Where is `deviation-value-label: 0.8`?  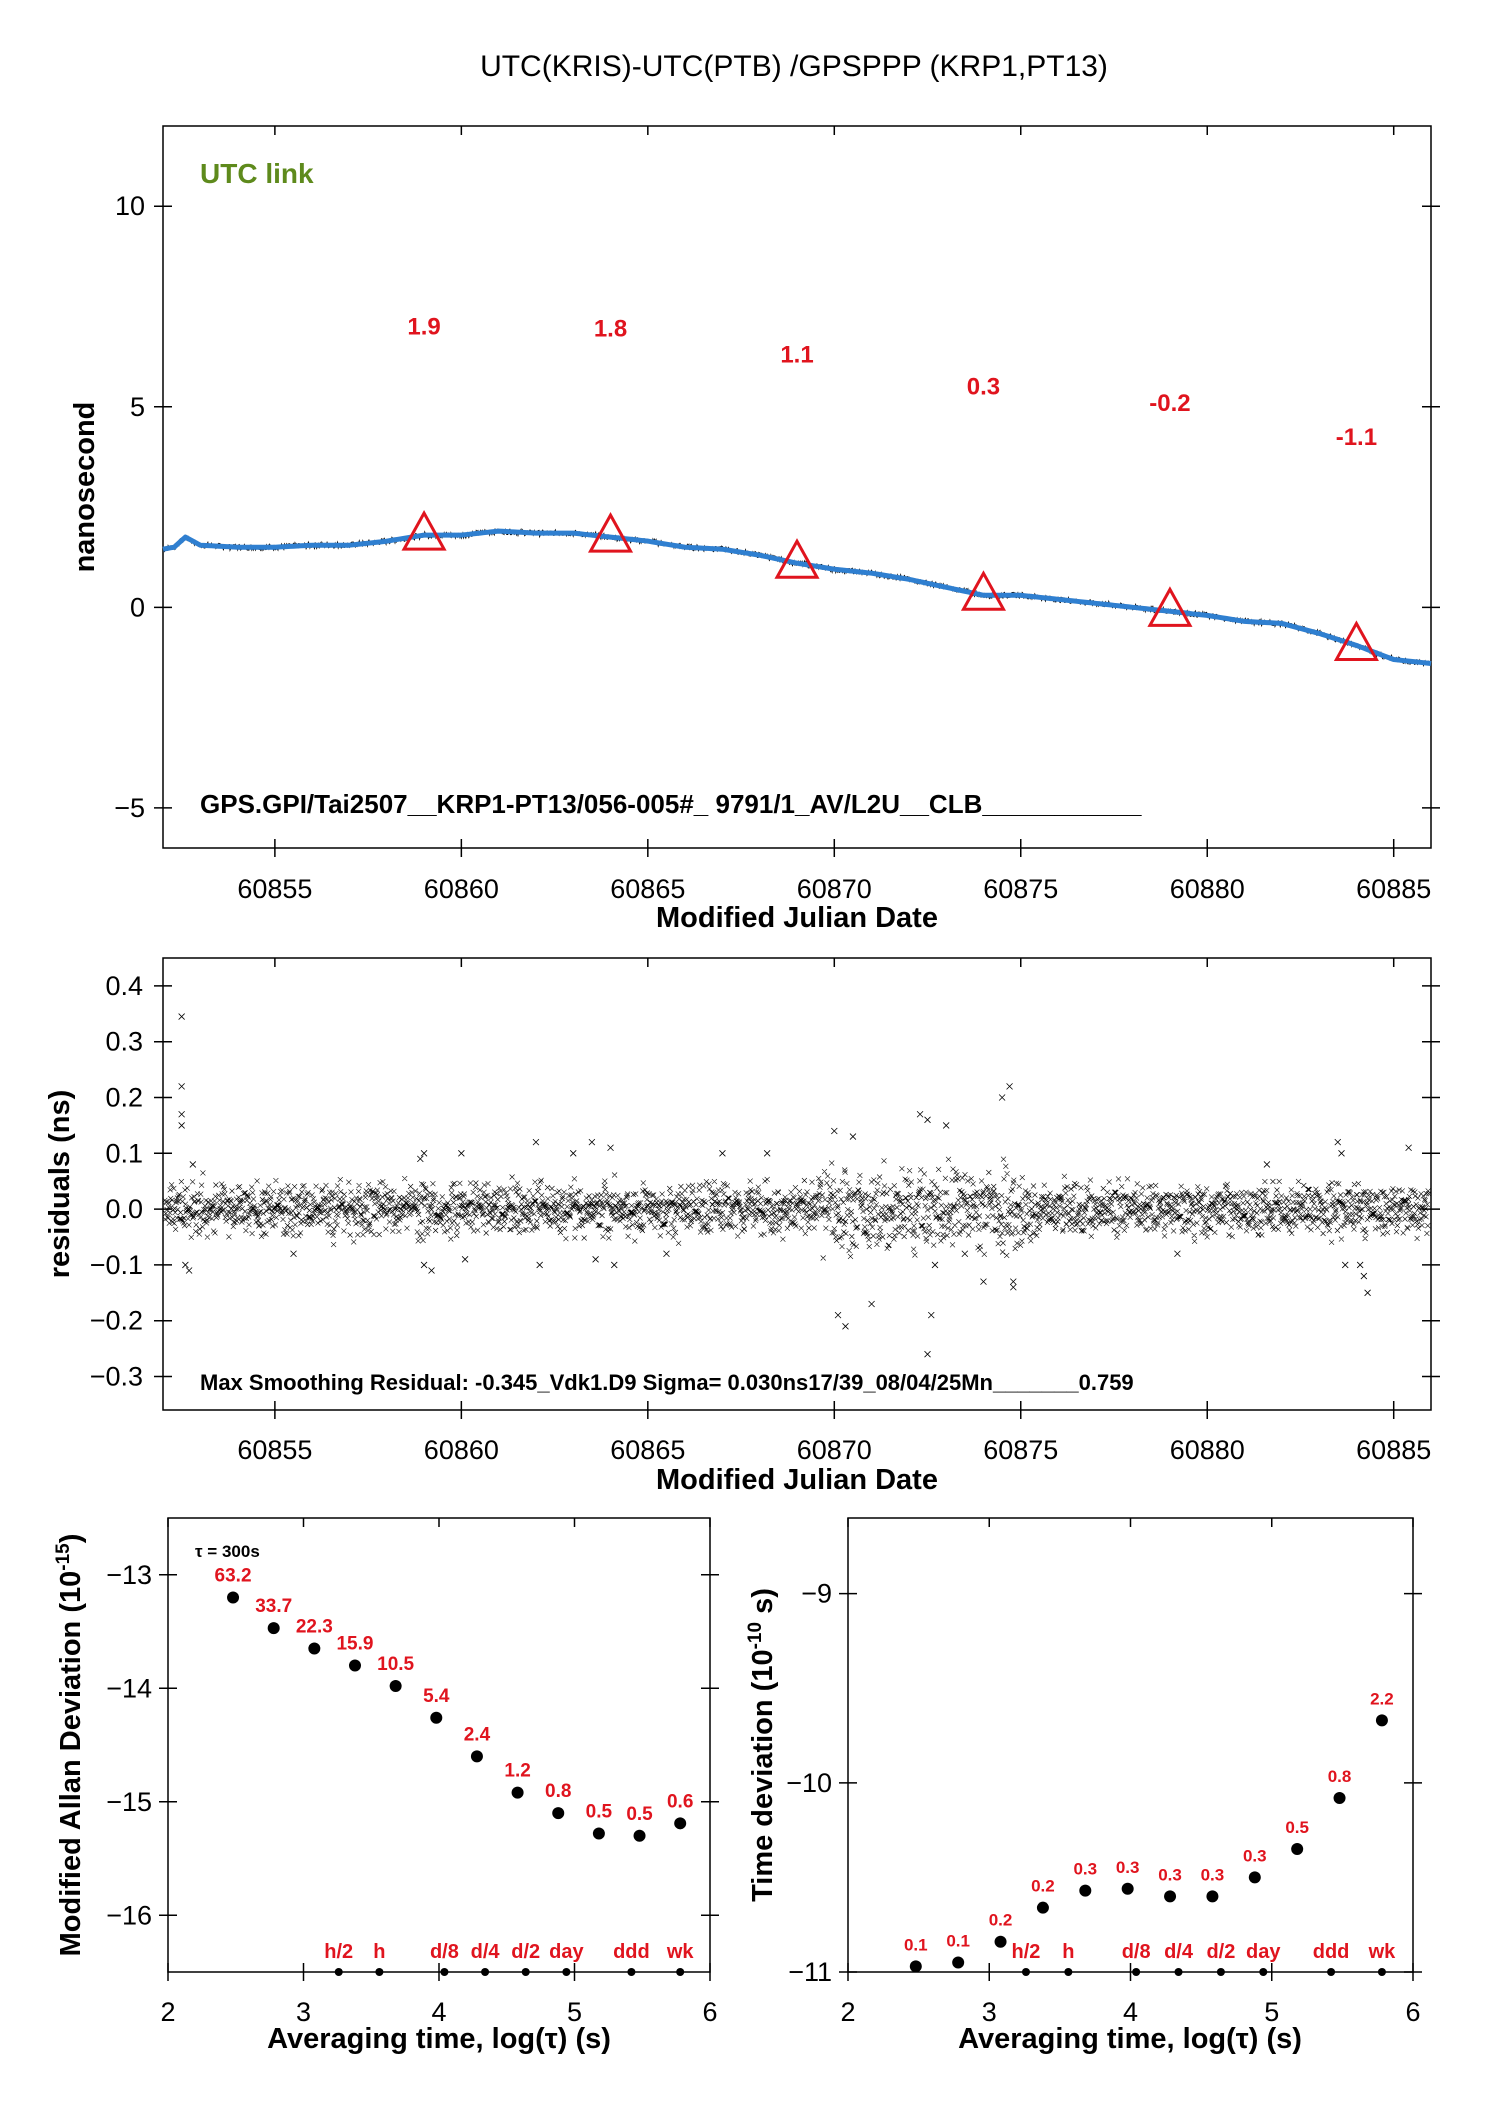 deviation-value-label: 0.8 is located at coordinates (558, 1791).